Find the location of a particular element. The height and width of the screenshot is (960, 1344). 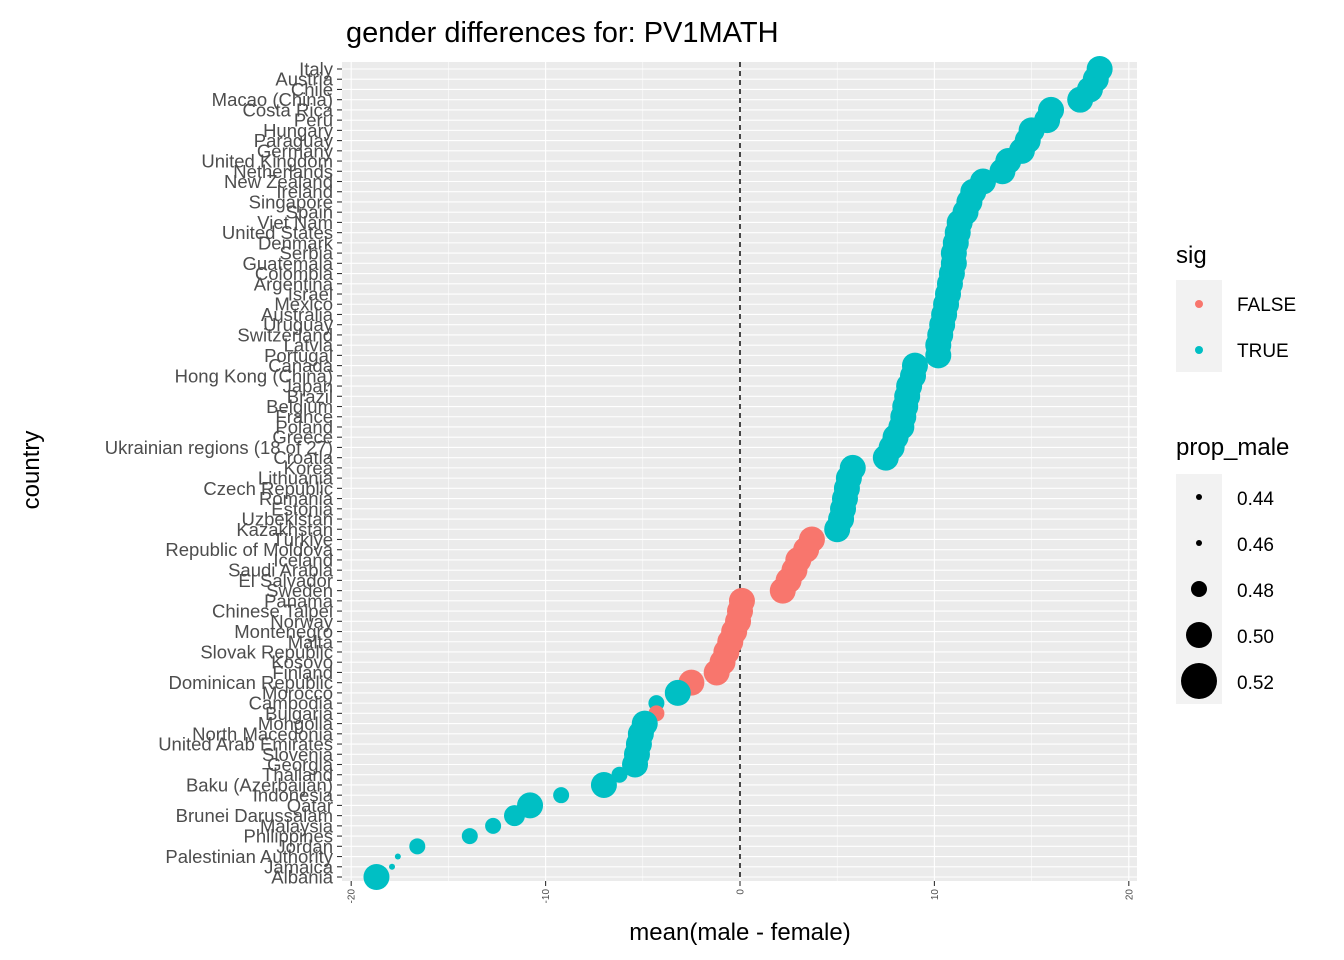

y-tick-label-greece: Greece is located at coordinates (302, 437).